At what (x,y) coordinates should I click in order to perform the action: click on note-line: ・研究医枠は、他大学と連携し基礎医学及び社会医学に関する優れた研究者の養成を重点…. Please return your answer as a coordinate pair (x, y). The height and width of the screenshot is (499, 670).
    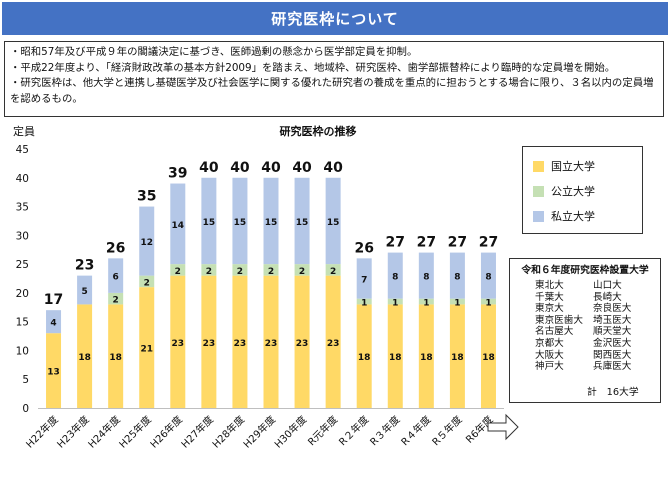
    Looking at the image, I should click on (332, 91).